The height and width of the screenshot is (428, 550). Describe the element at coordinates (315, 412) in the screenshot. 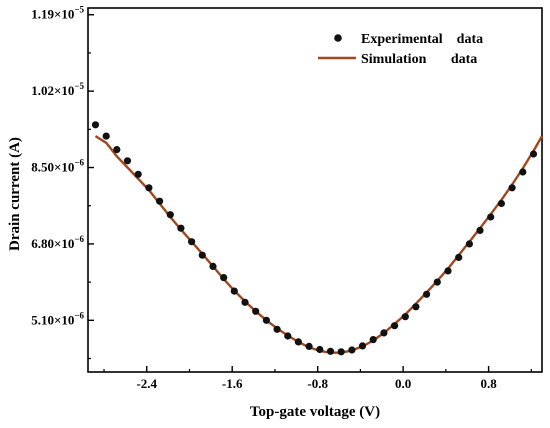

I see `x-axis-title: Top-gate voltage (V)` at that location.